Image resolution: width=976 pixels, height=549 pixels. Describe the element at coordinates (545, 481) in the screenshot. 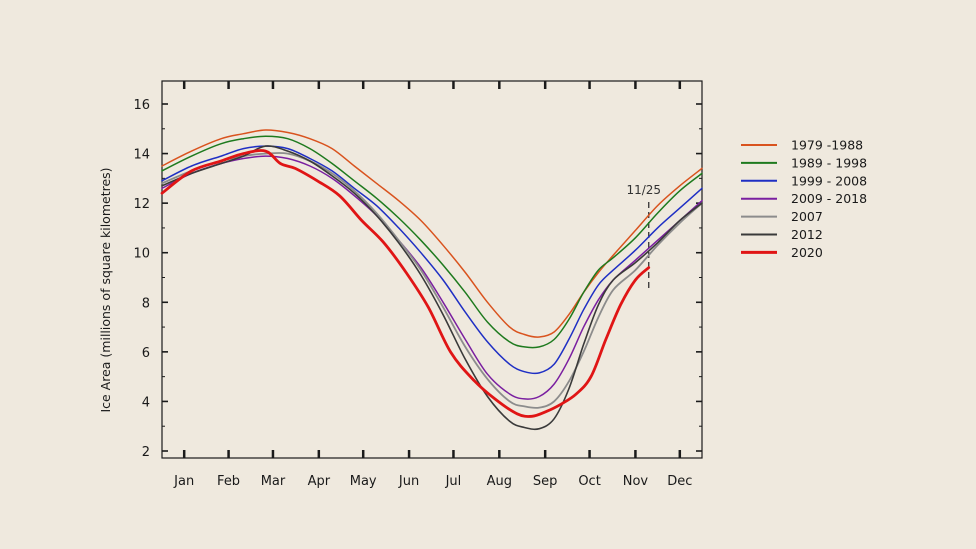

I see `x-tick-label: Sep` at that location.